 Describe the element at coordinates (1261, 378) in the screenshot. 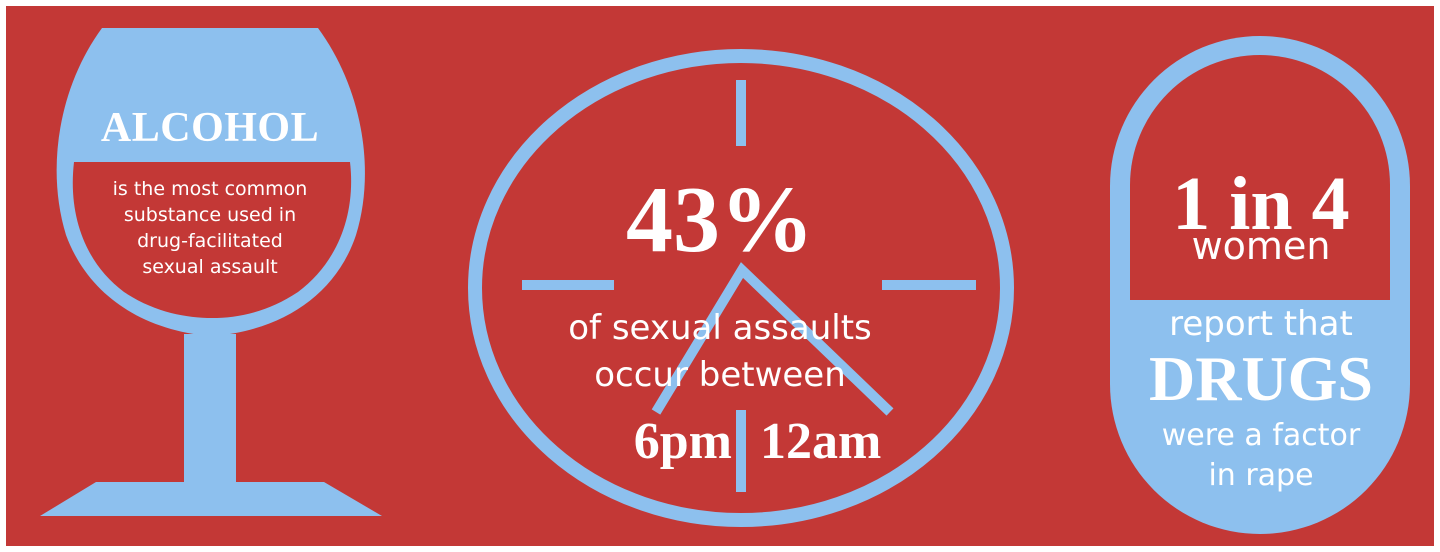

I see `drugs-emphasis: DRUGS` at that location.